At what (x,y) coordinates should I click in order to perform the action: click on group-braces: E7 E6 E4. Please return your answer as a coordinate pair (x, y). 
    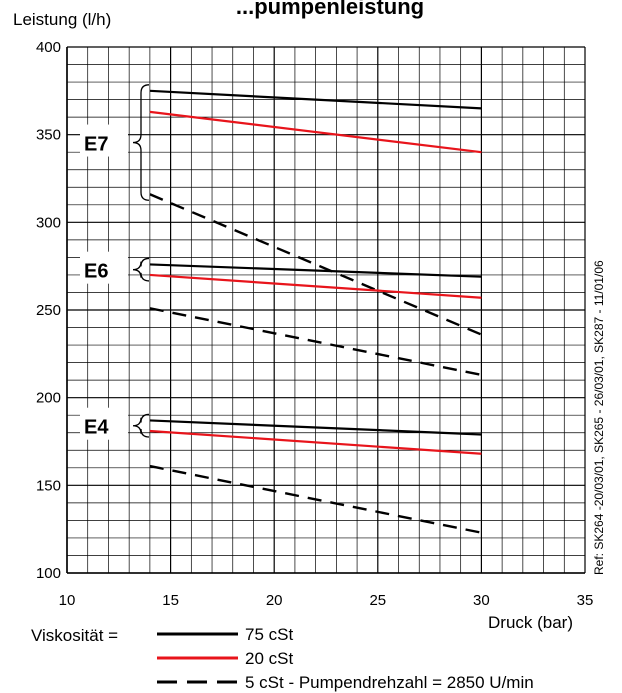
    Looking at the image, I should click on (115, 262).